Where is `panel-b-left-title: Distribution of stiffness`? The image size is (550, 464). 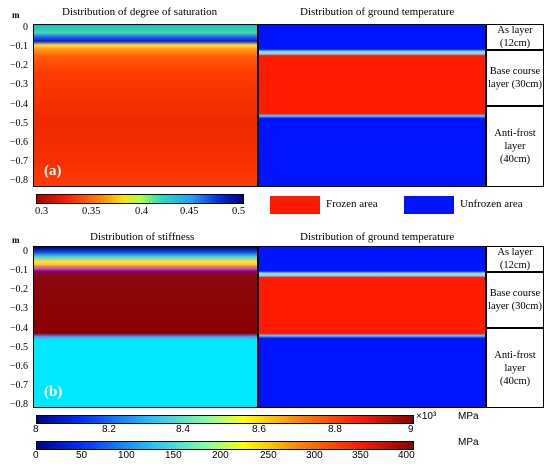 panel-b-left-title: Distribution of stiffness is located at coordinates (142, 237).